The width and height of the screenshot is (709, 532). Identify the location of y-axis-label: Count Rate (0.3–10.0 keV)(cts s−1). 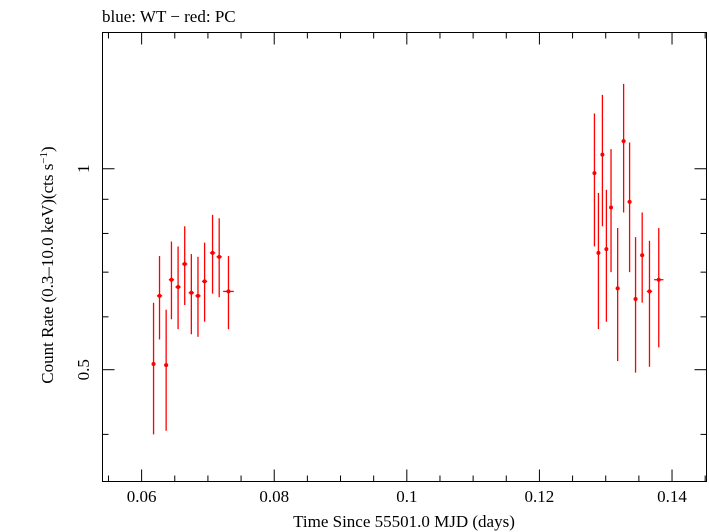
(47, 264).